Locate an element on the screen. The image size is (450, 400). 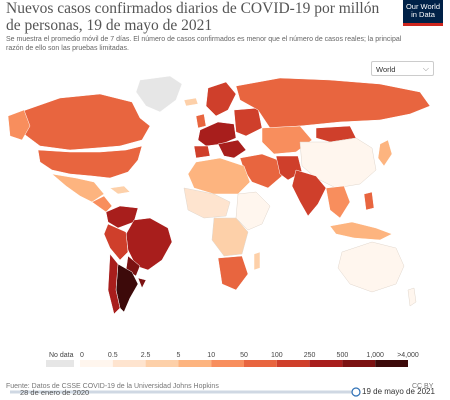
legend-no-data-label: No data is located at coordinates (61, 355).